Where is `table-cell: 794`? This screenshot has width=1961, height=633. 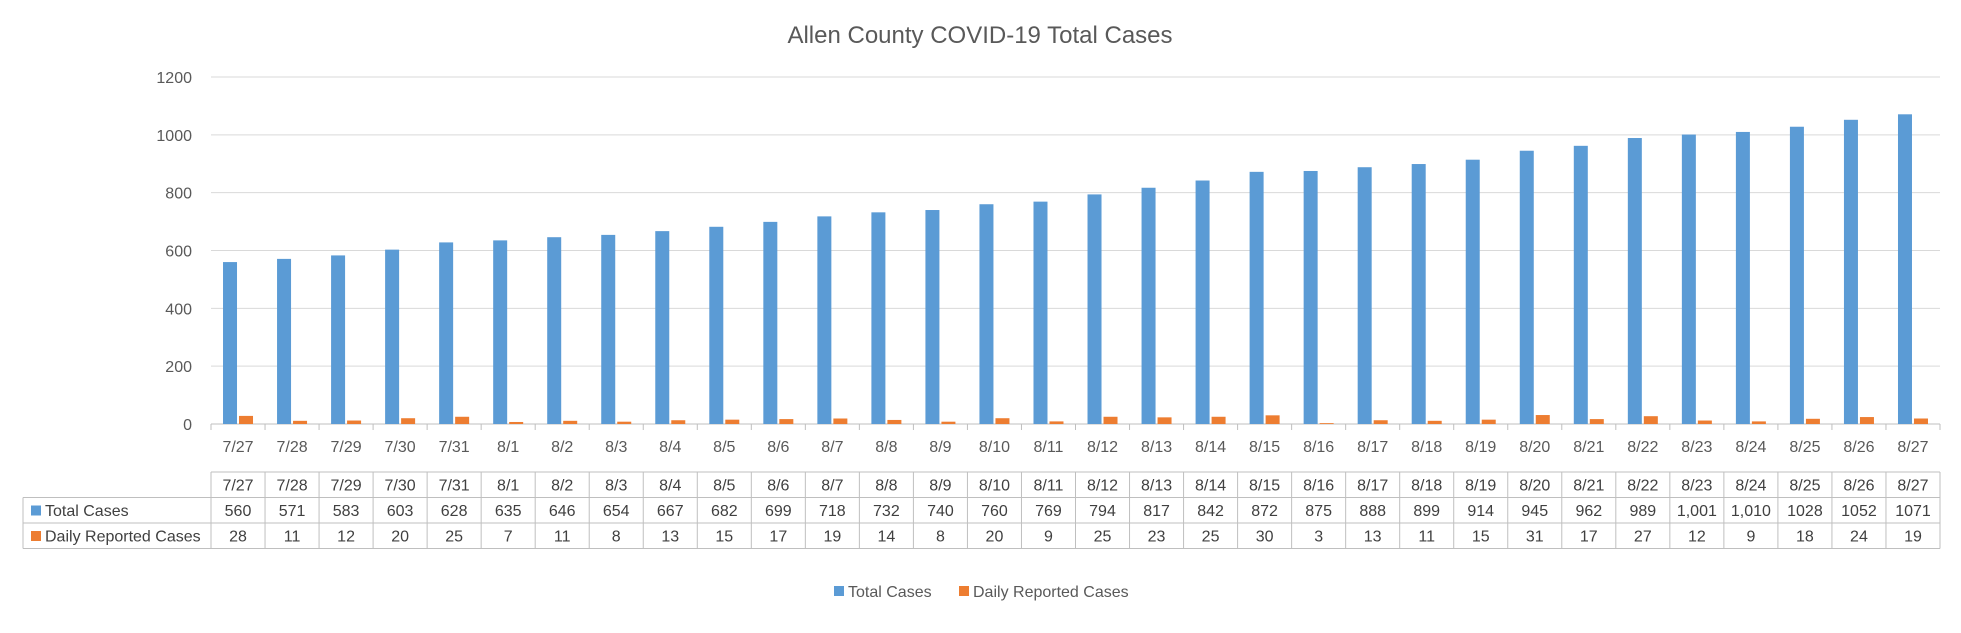 table-cell: 794 is located at coordinates (1102, 511).